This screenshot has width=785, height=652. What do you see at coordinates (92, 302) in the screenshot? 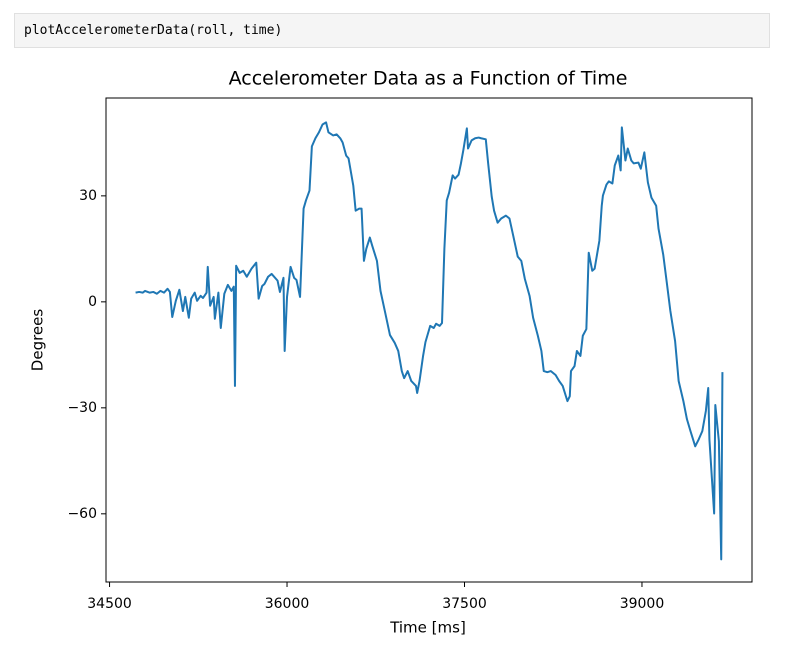
I see `y-tick-label: 0` at bounding box center [92, 302].